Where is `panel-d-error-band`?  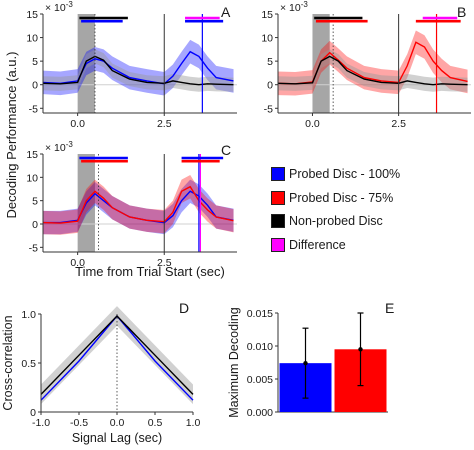 panel-d-error-band is located at coordinates (117, 355).